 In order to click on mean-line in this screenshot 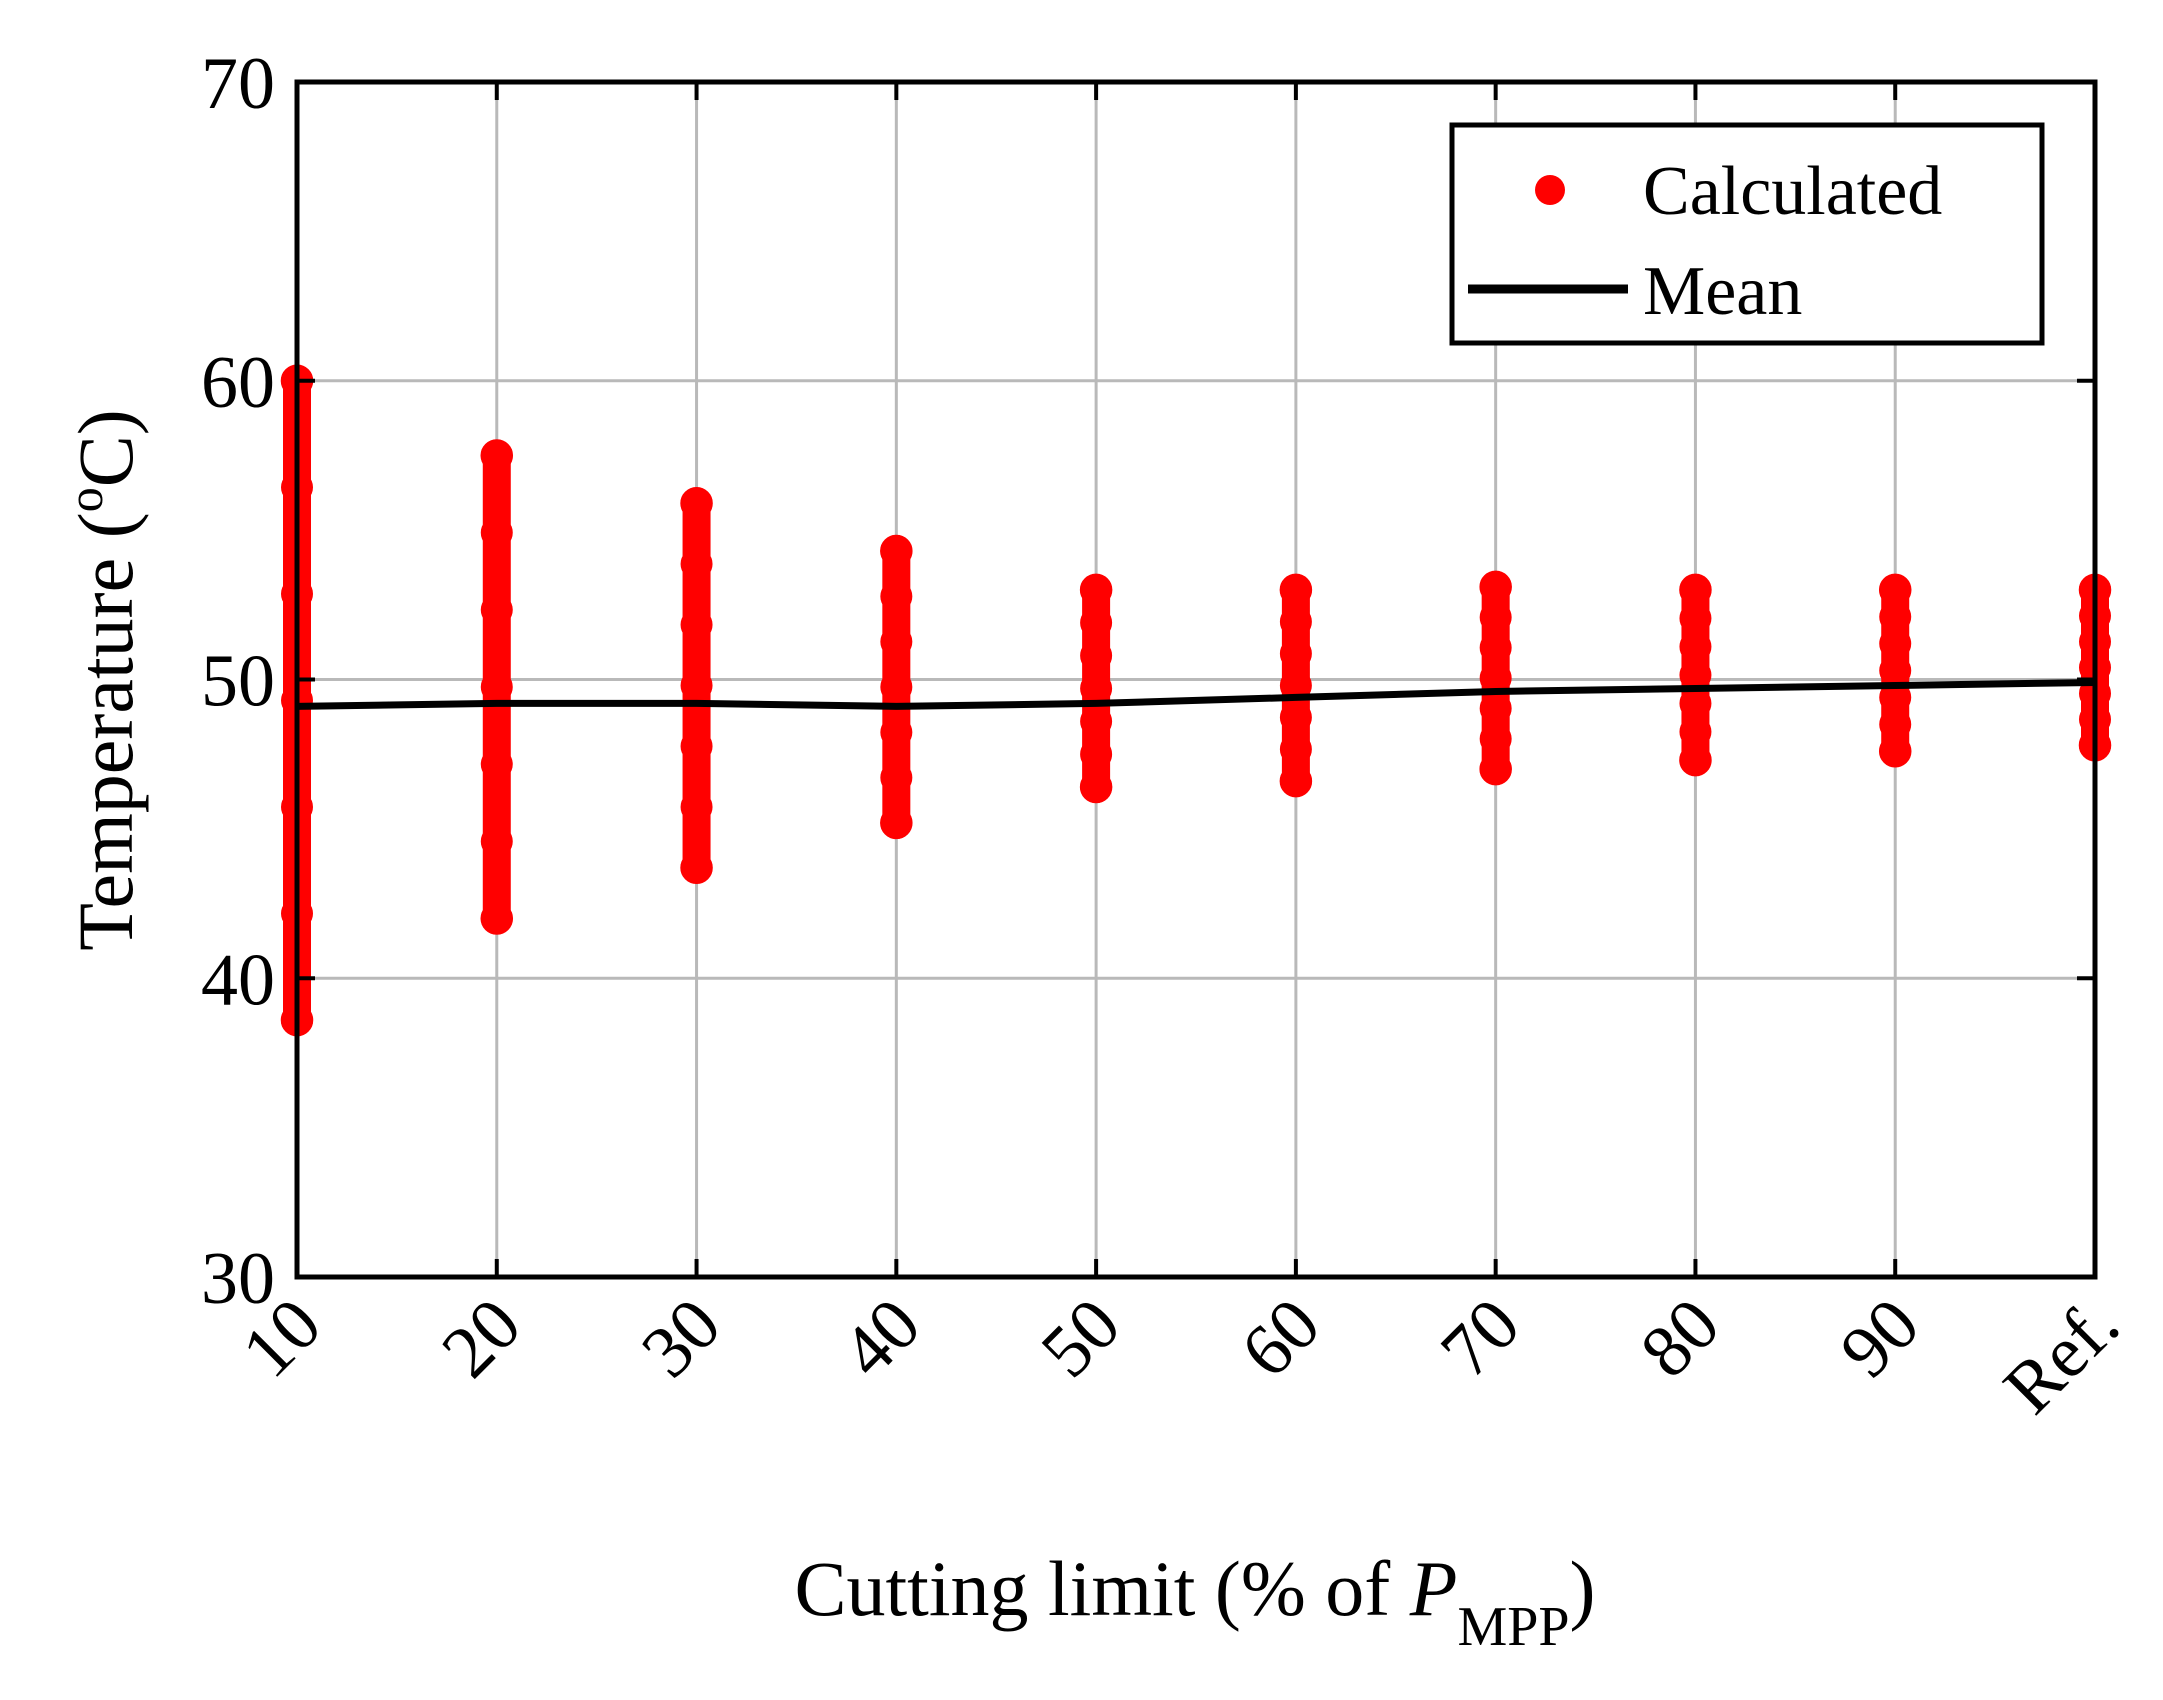, I will do `click(1196, 694)`.